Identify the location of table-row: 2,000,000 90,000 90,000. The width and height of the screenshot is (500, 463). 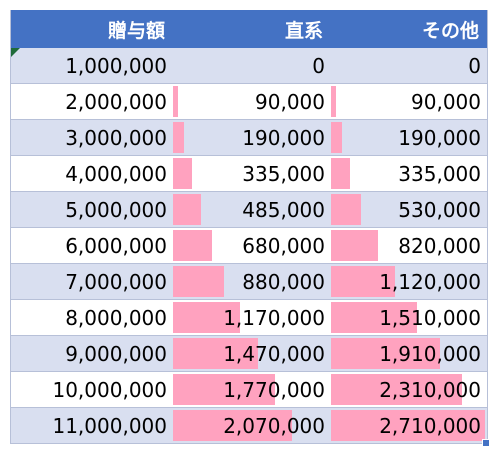
(249, 102).